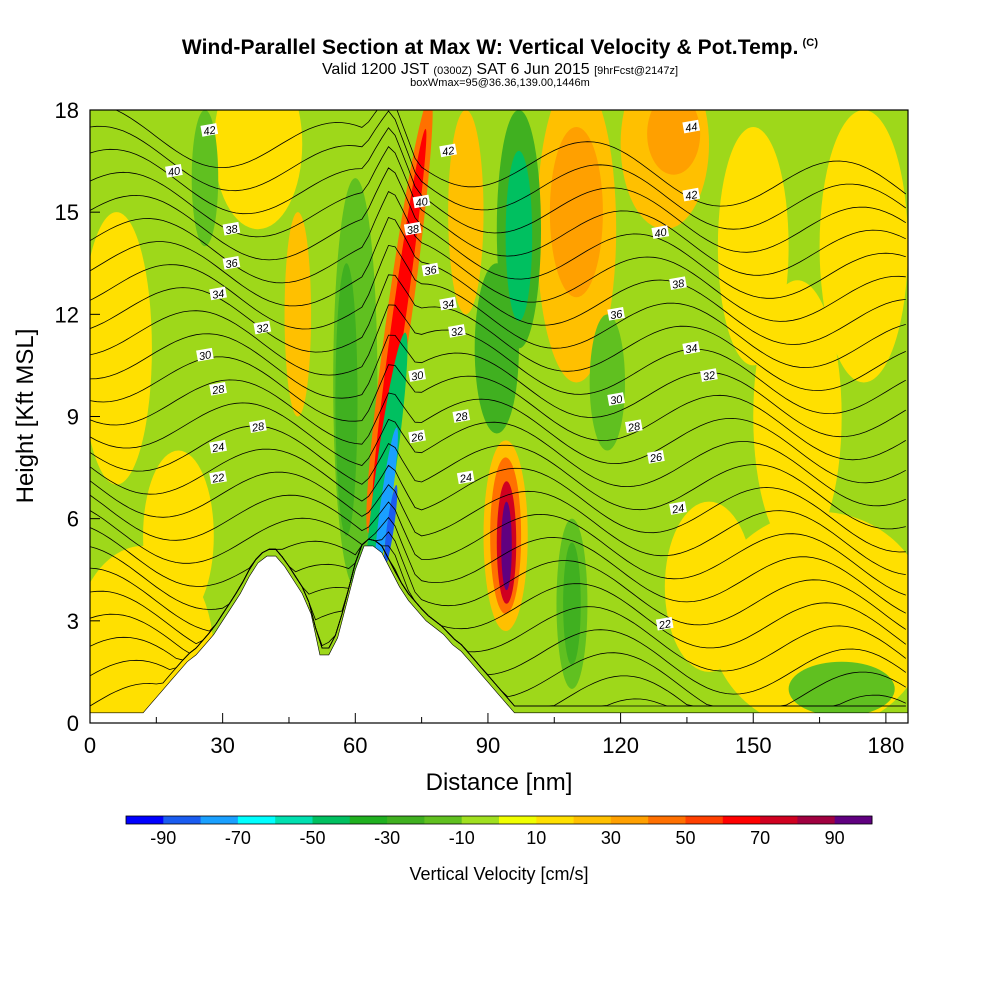  I want to click on contour-label-text: 28, so click(634, 428).